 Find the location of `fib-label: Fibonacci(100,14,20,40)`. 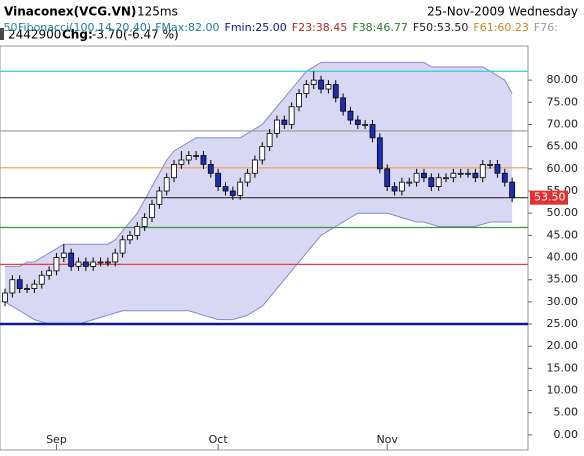

fib-label: Fibonacci(100,14,20,40) is located at coordinates (84, 27).